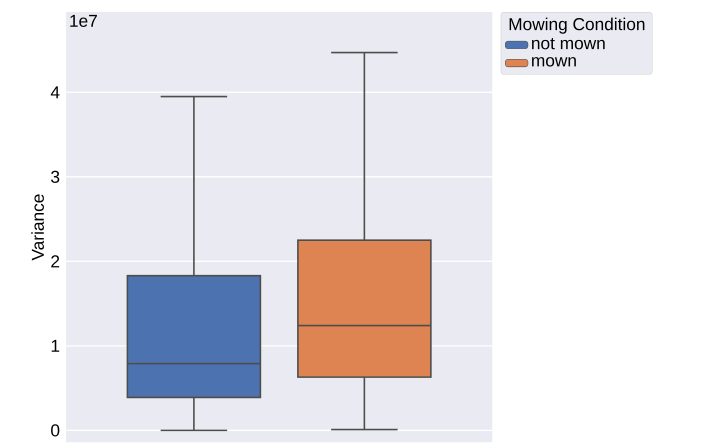  I want to click on y-tick-label: 3, so click(55, 176).